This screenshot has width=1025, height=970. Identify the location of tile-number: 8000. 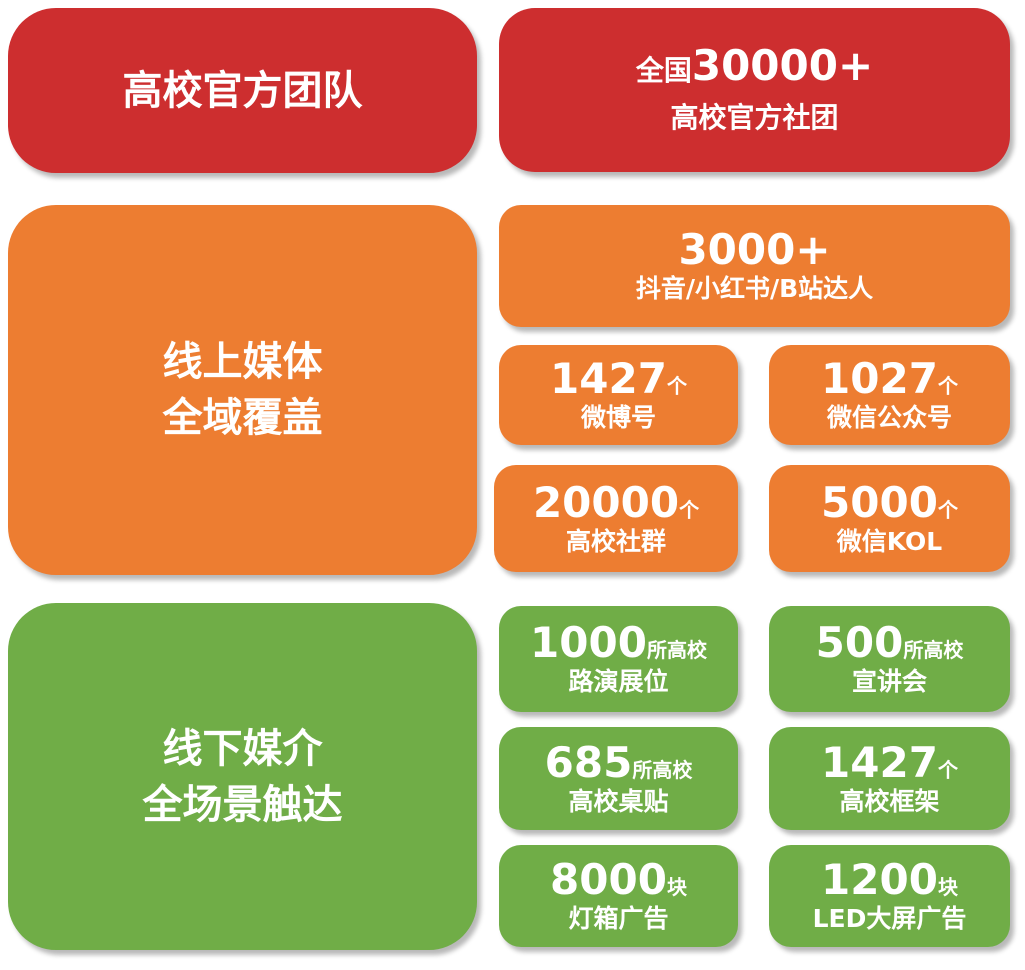
(608, 879).